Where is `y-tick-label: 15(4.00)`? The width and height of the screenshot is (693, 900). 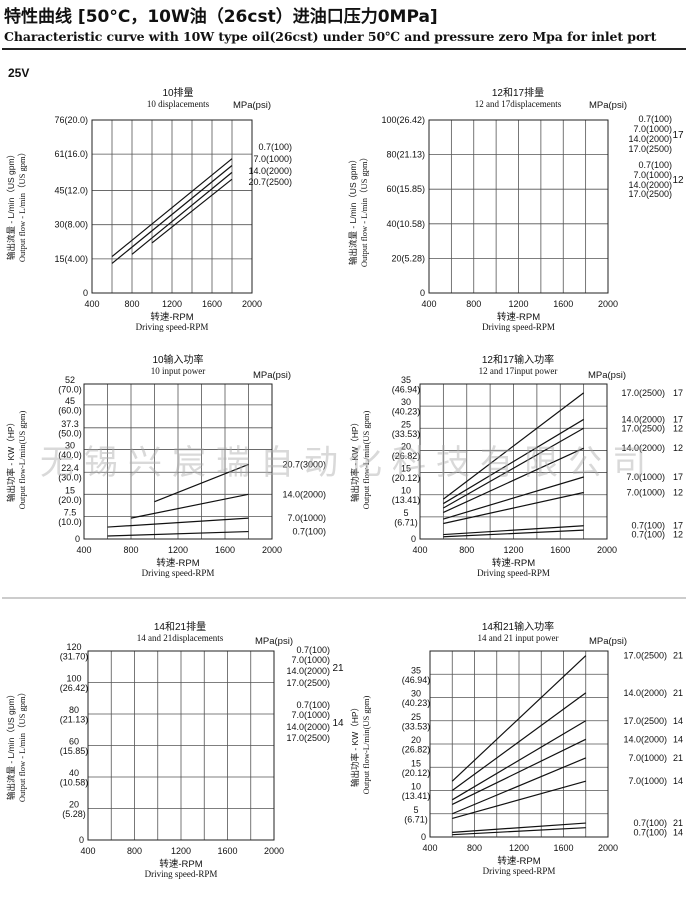 y-tick-label: 15(4.00) is located at coordinates (71, 259).